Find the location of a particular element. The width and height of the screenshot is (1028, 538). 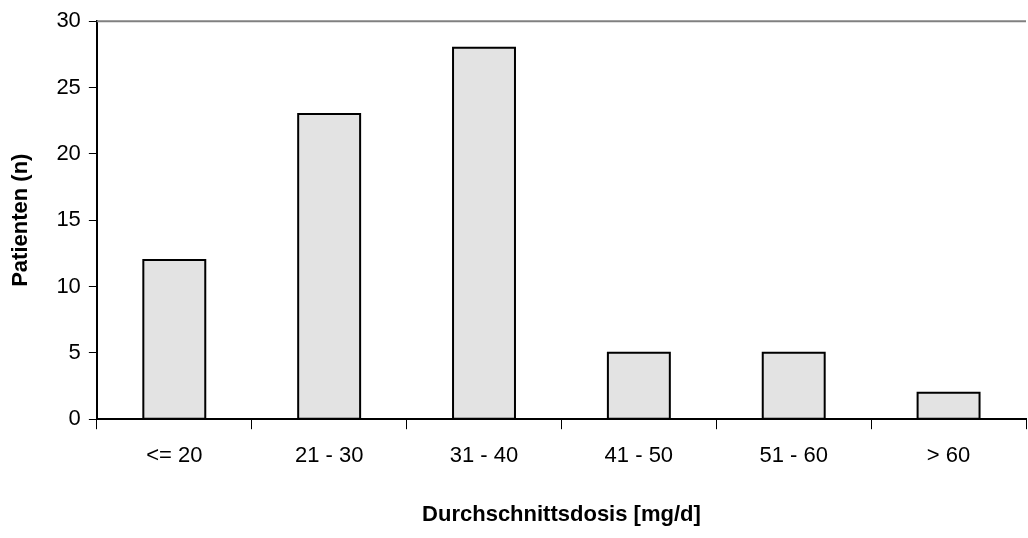

x-tick-label: 31 - 40 is located at coordinates (484, 455).